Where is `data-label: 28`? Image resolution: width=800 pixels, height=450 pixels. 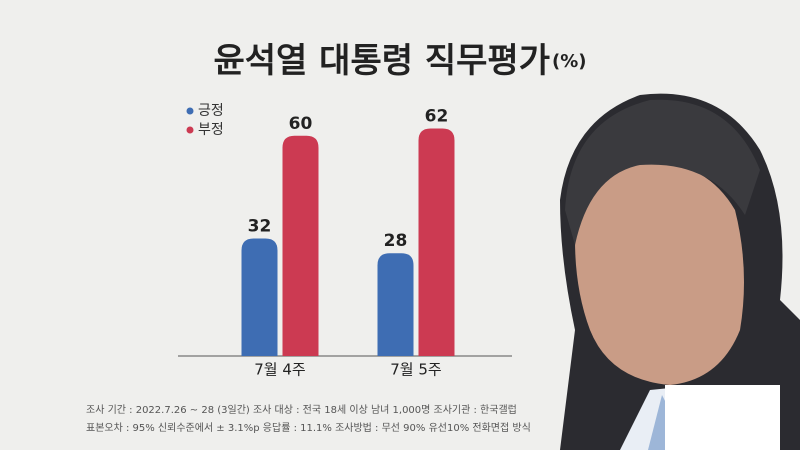 data-label: 28 is located at coordinates (396, 241).